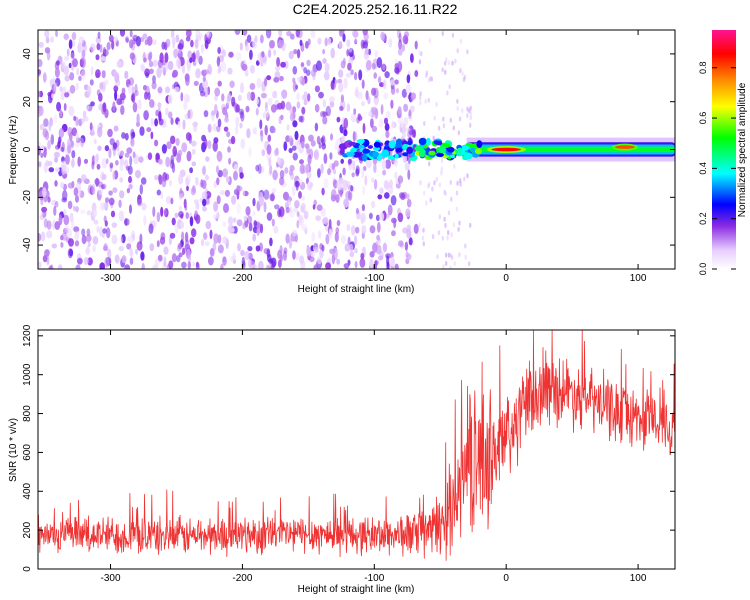 The height and width of the screenshot is (600, 750). Describe the element at coordinates (27, 335) in the screenshot. I see `y-tick-label: 1200` at that location.